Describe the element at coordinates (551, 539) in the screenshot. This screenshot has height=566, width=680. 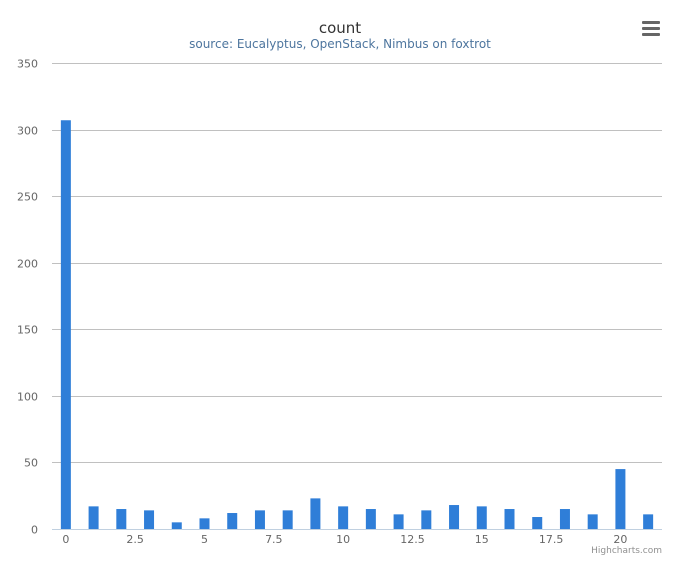
I see `x-tick-label: 17.5` at that location.